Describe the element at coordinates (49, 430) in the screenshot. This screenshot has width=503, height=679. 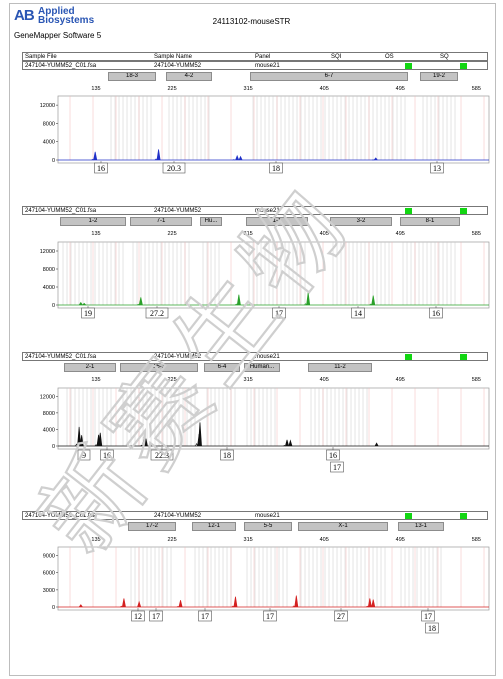
I see `y-tick-label: 4000` at that location.